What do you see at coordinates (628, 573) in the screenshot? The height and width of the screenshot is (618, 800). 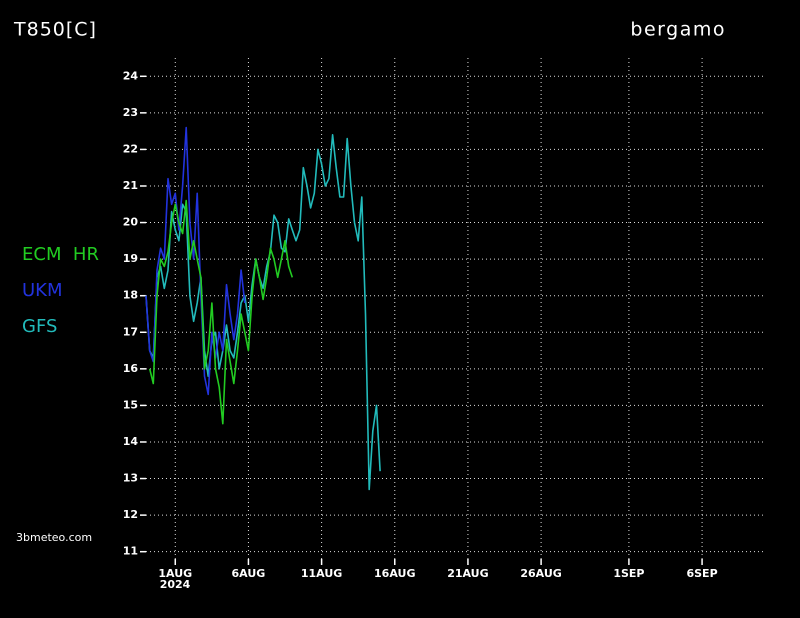 I see `x-tick-label: 1SEP` at bounding box center [628, 573].